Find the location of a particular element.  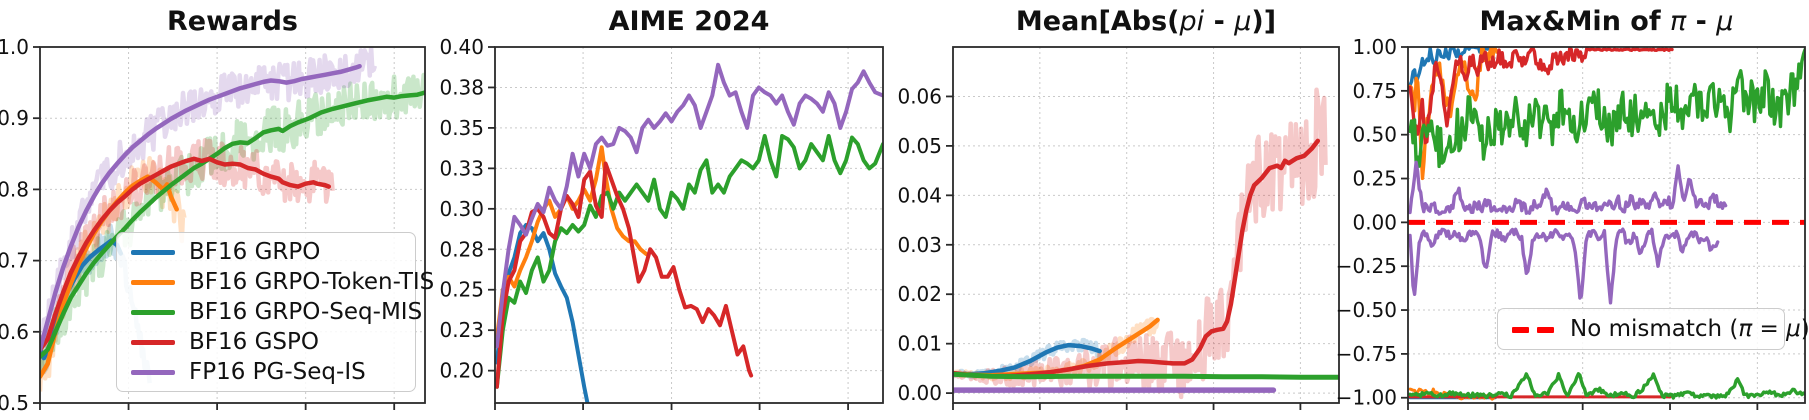

chart-title-2: Mean[Abs(pi - μ)] is located at coordinates (1146, 21).